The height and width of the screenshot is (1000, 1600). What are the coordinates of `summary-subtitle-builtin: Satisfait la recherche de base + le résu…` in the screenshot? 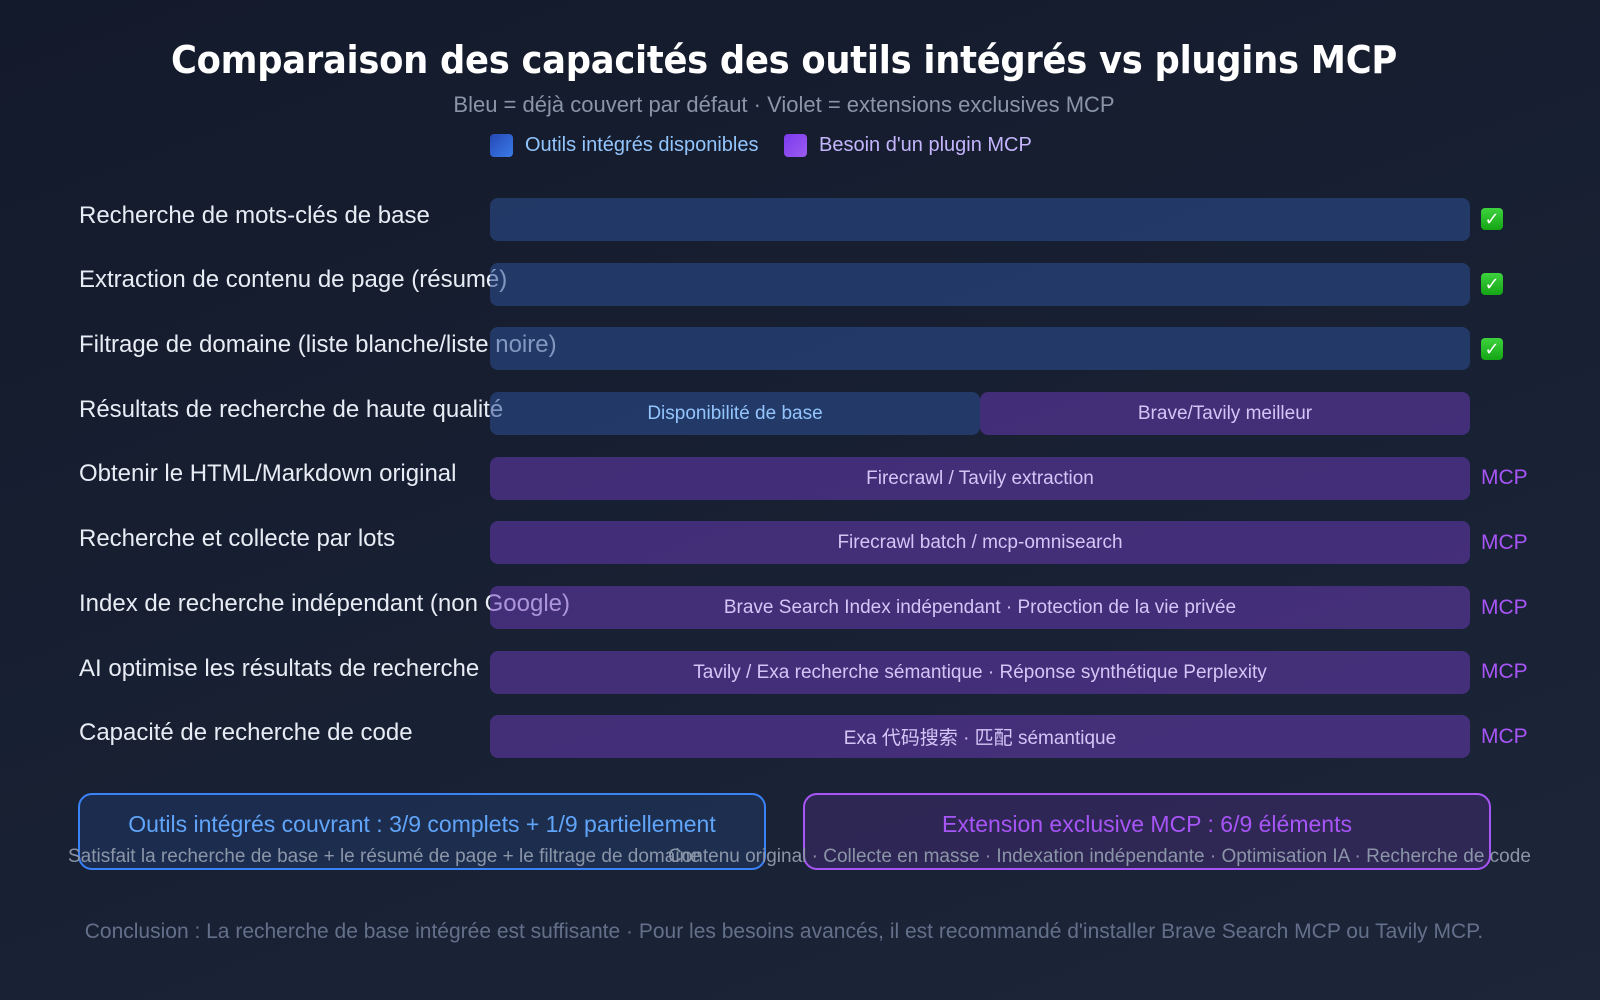 It's located at (384, 856).